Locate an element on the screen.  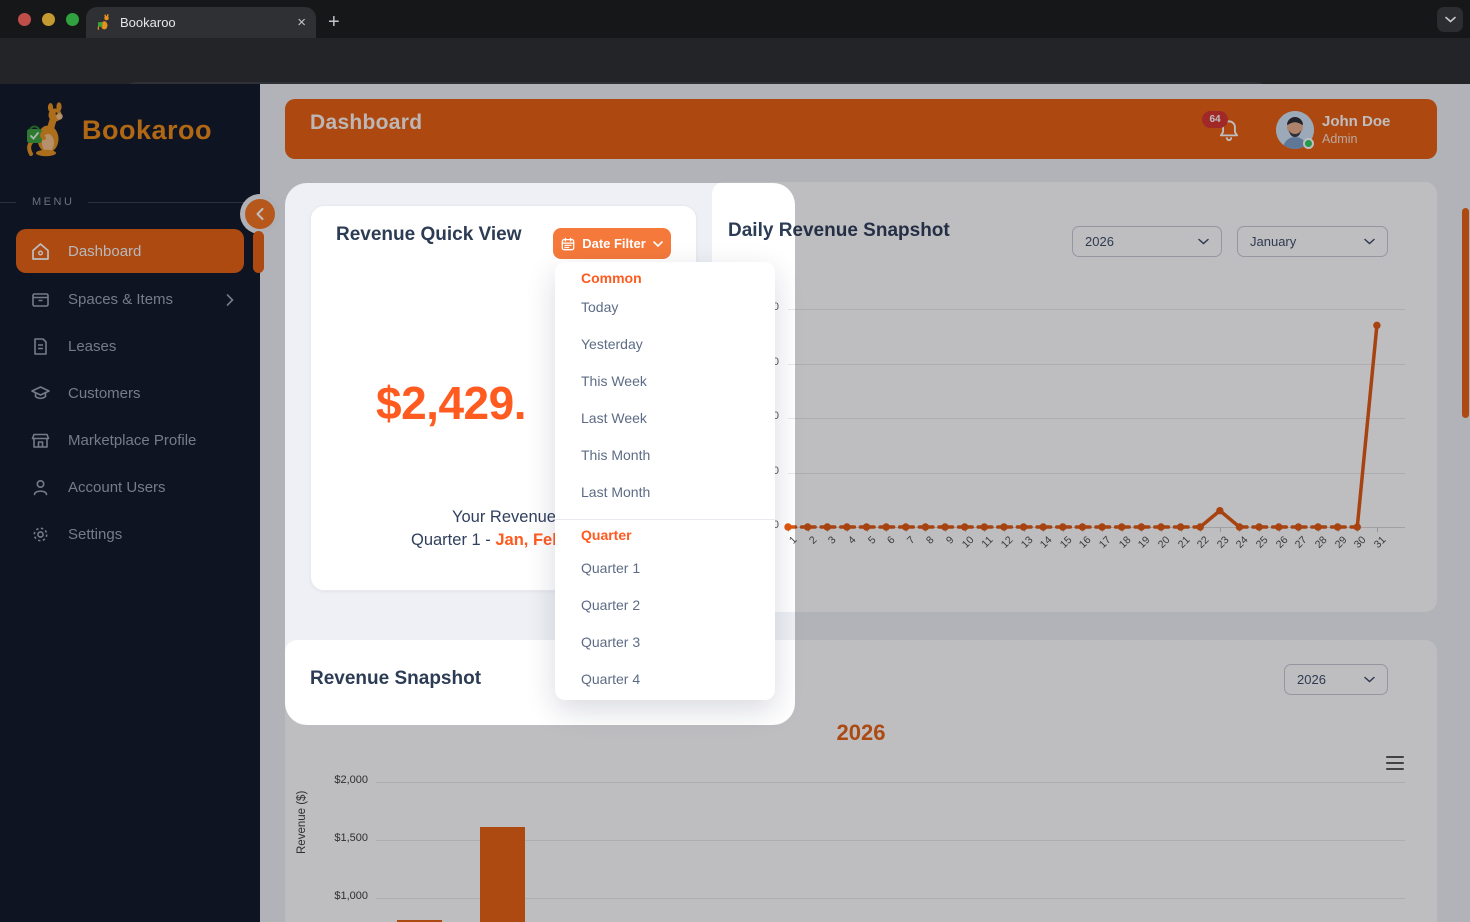
chart-menu-hamburger-icon is located at coordinates (1395, 763).